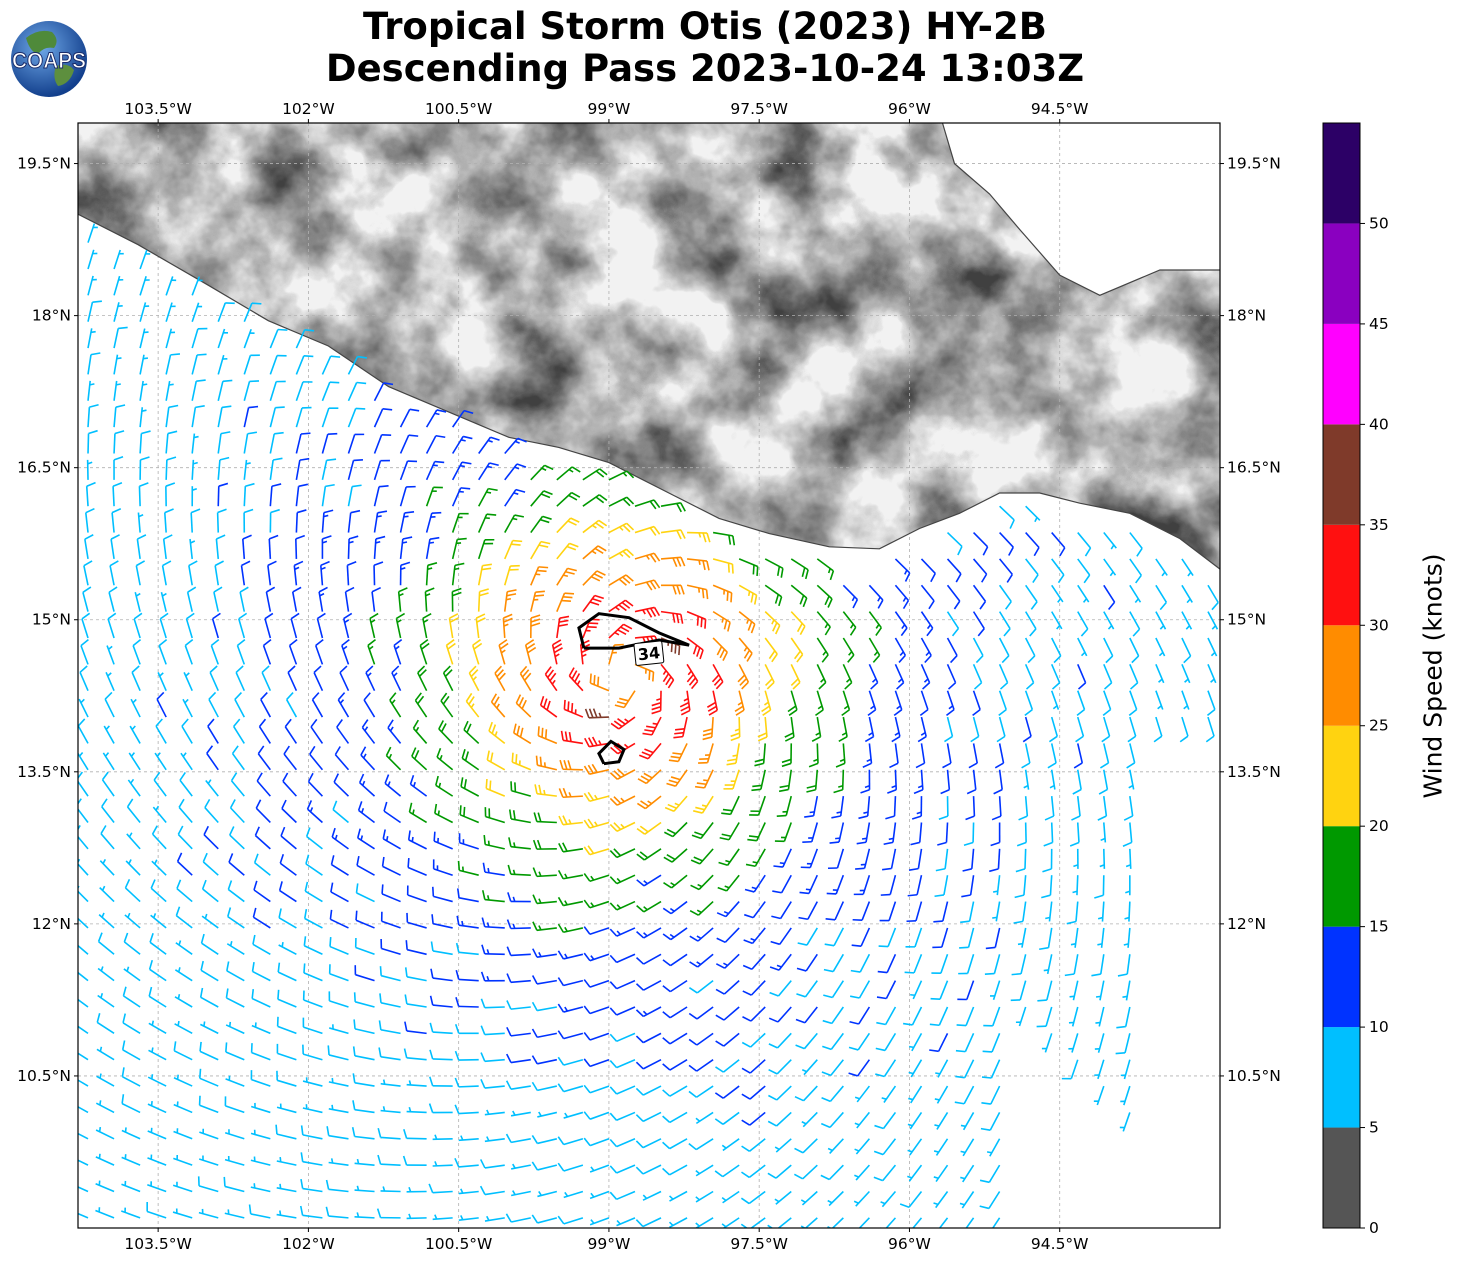  I want to click on colorbar-tick-label: 45, so click(1379, 324).